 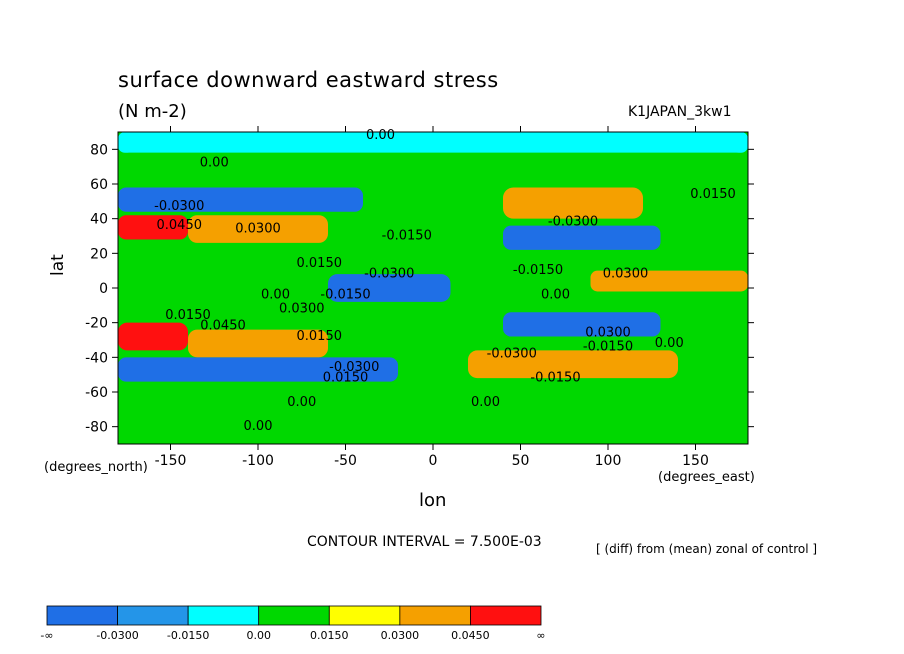 What do you see at coordinates (329, 635) in the screenshot?
I see `colorbar-label: 0.0150` at bounding box center [329, 635].